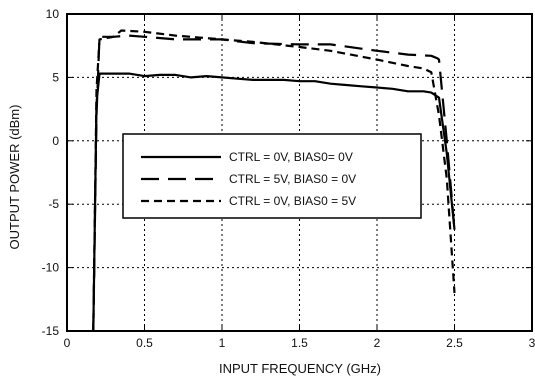  I want to click on y-tick-label: 5, so click(55, 77).